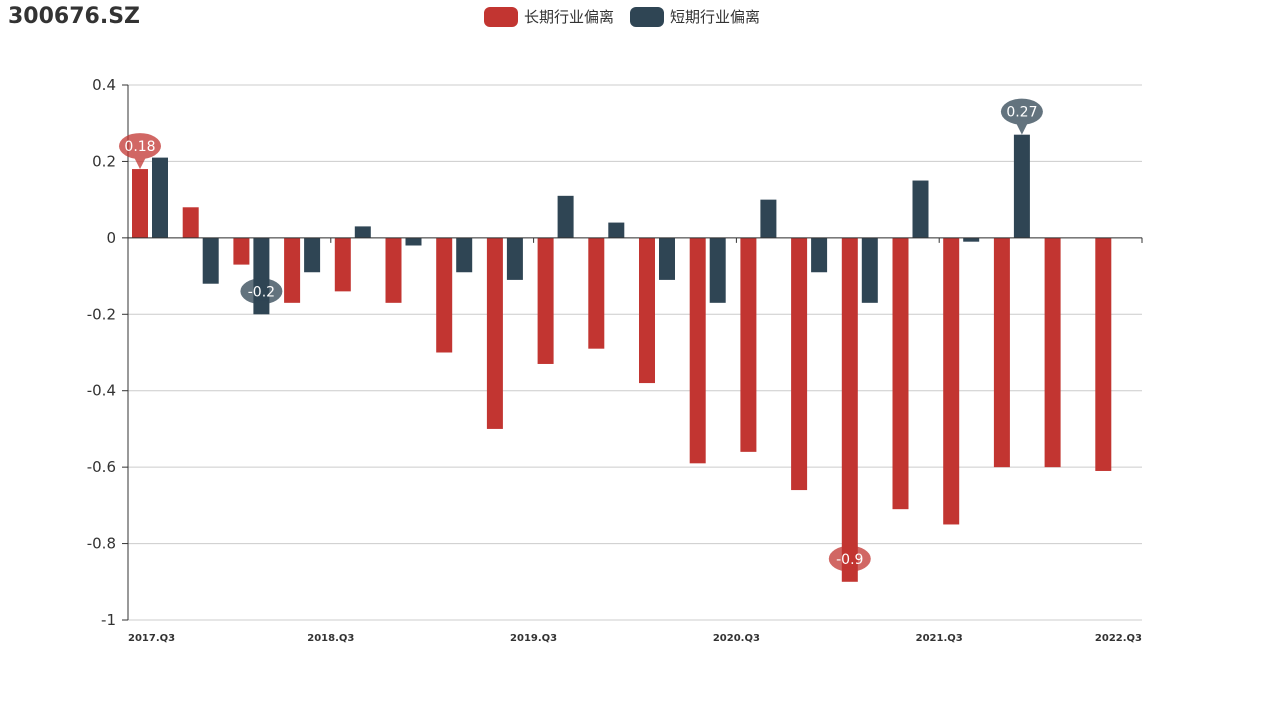 This screenshot has width=1269, height=705. I want to click on x-tick-label: 2021.Q3, so click(939, 638).